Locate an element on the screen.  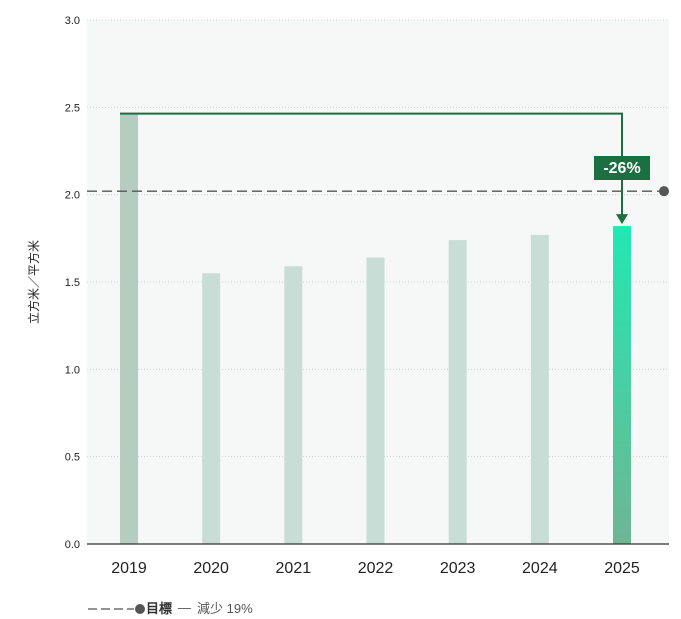
bar-2023 is located at coordinates (457, 392).